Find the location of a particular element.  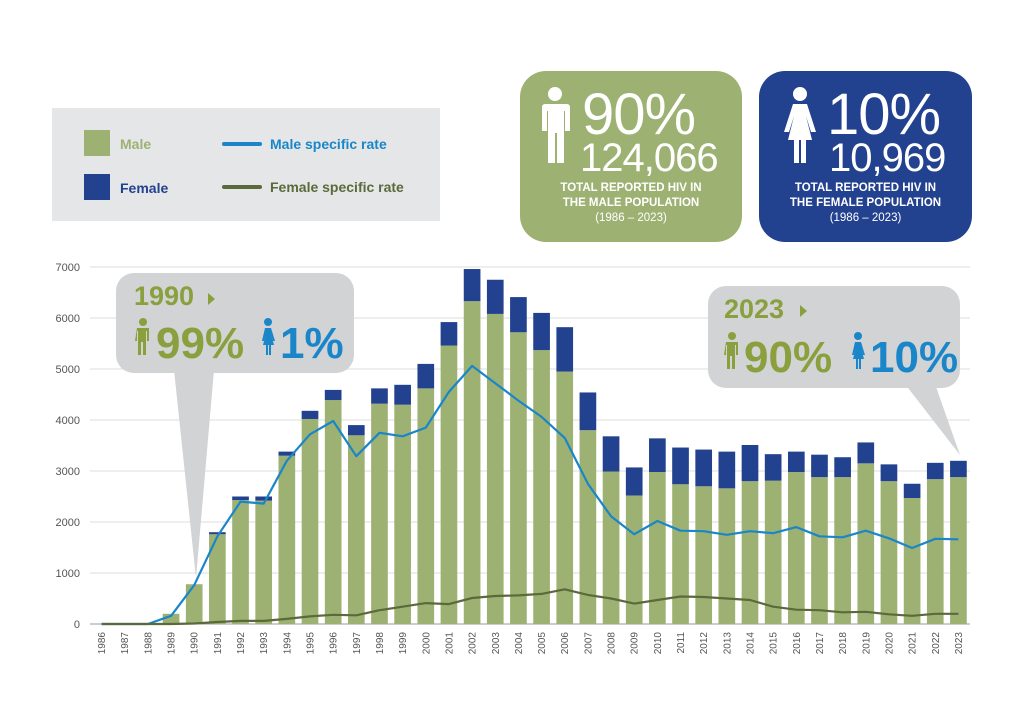

female-desc-line1: TOTAL REPORTED HIV IN is located at coordinates (865, 188).